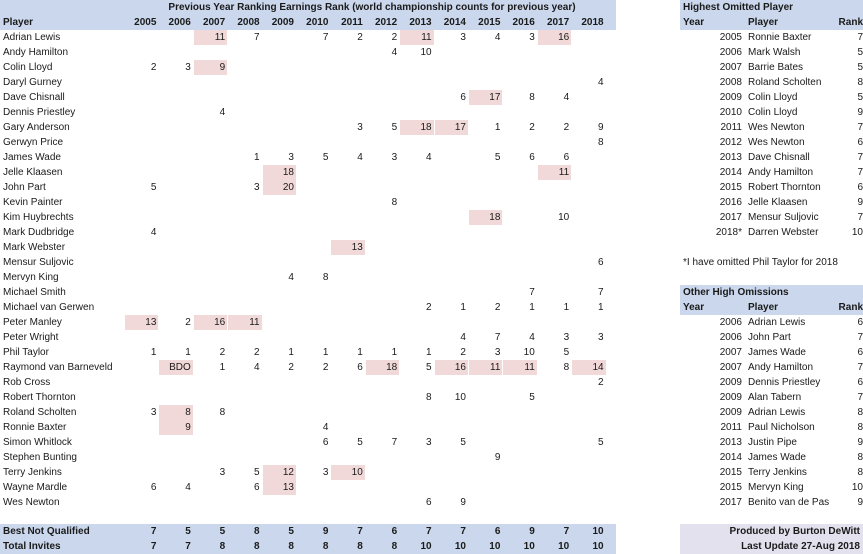 Image resolution: width=863 pixels, height=554 pixels. What do you see at coordinates (325, 157) in the screenshot?
I see `rank-cell: 5` at bounding box center [325, 157].